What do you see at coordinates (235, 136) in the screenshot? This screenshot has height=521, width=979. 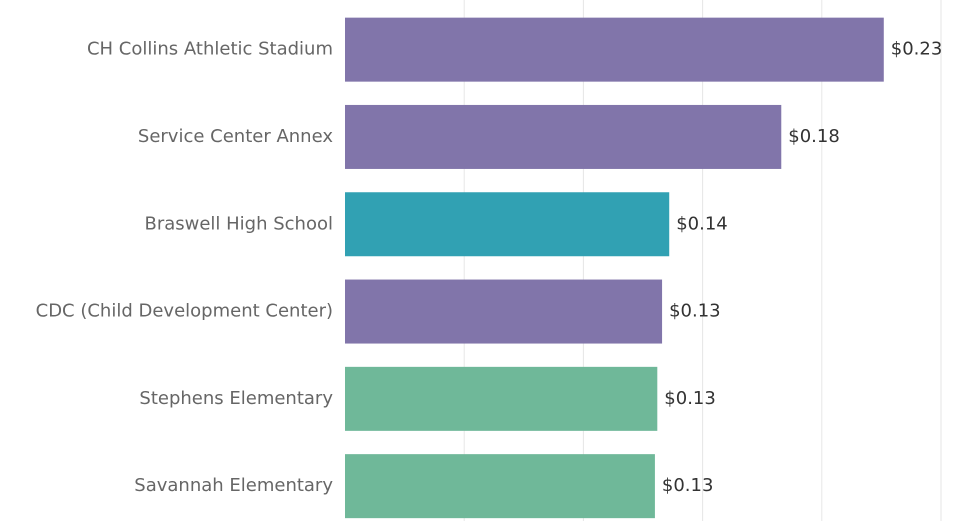 I see `category-label-1: Service Center Annex` at bounding box center [235, 136].